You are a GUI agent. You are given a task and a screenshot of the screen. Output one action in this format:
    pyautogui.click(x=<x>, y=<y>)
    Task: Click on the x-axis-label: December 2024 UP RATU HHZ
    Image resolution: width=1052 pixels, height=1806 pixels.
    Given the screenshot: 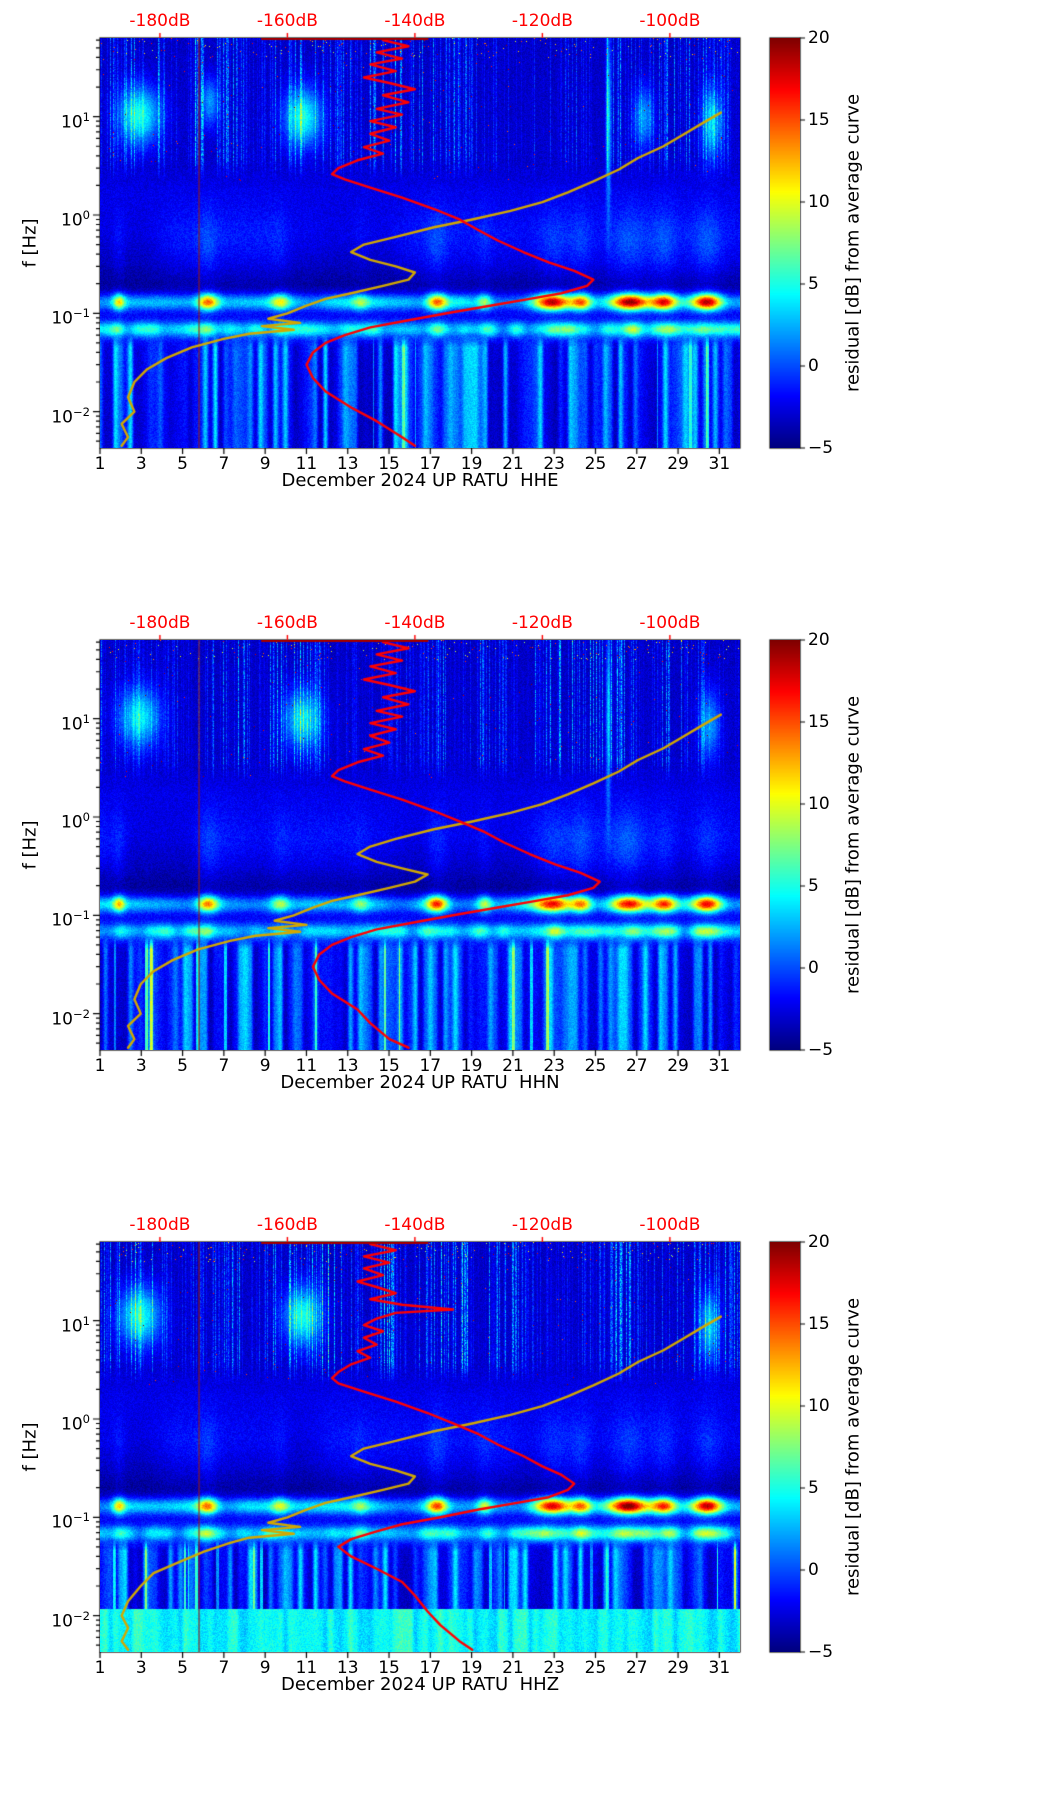 What is the action you would take?
    pyautogui.click(x=420, y=1684)
    